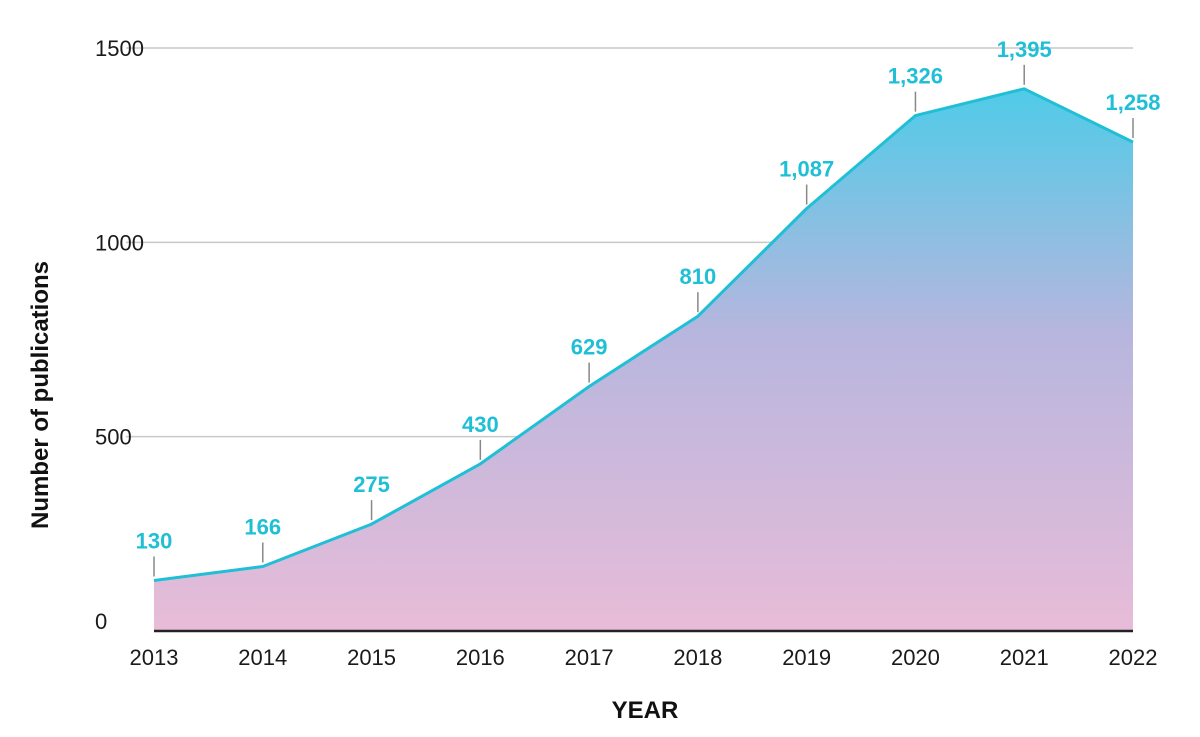 This screenshot has height=737, width=1200. What do you see at coordinates (806, 169) in the screenshot?
I see `data-label: 1,087` at bounding box center [806, 169].